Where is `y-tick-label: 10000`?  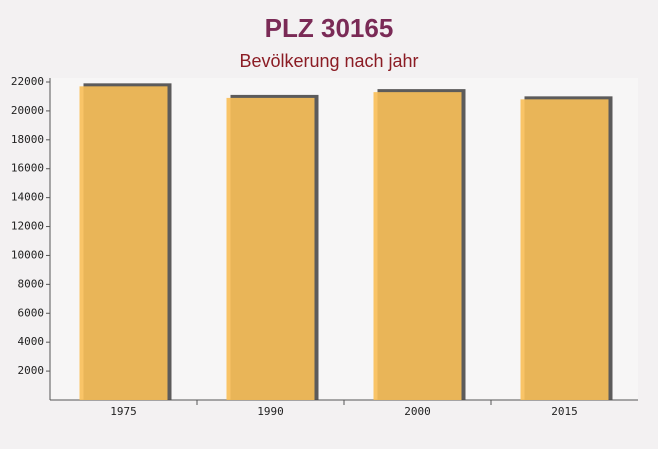
y-tick-label: 10000 is located at coordinates (27, 254).